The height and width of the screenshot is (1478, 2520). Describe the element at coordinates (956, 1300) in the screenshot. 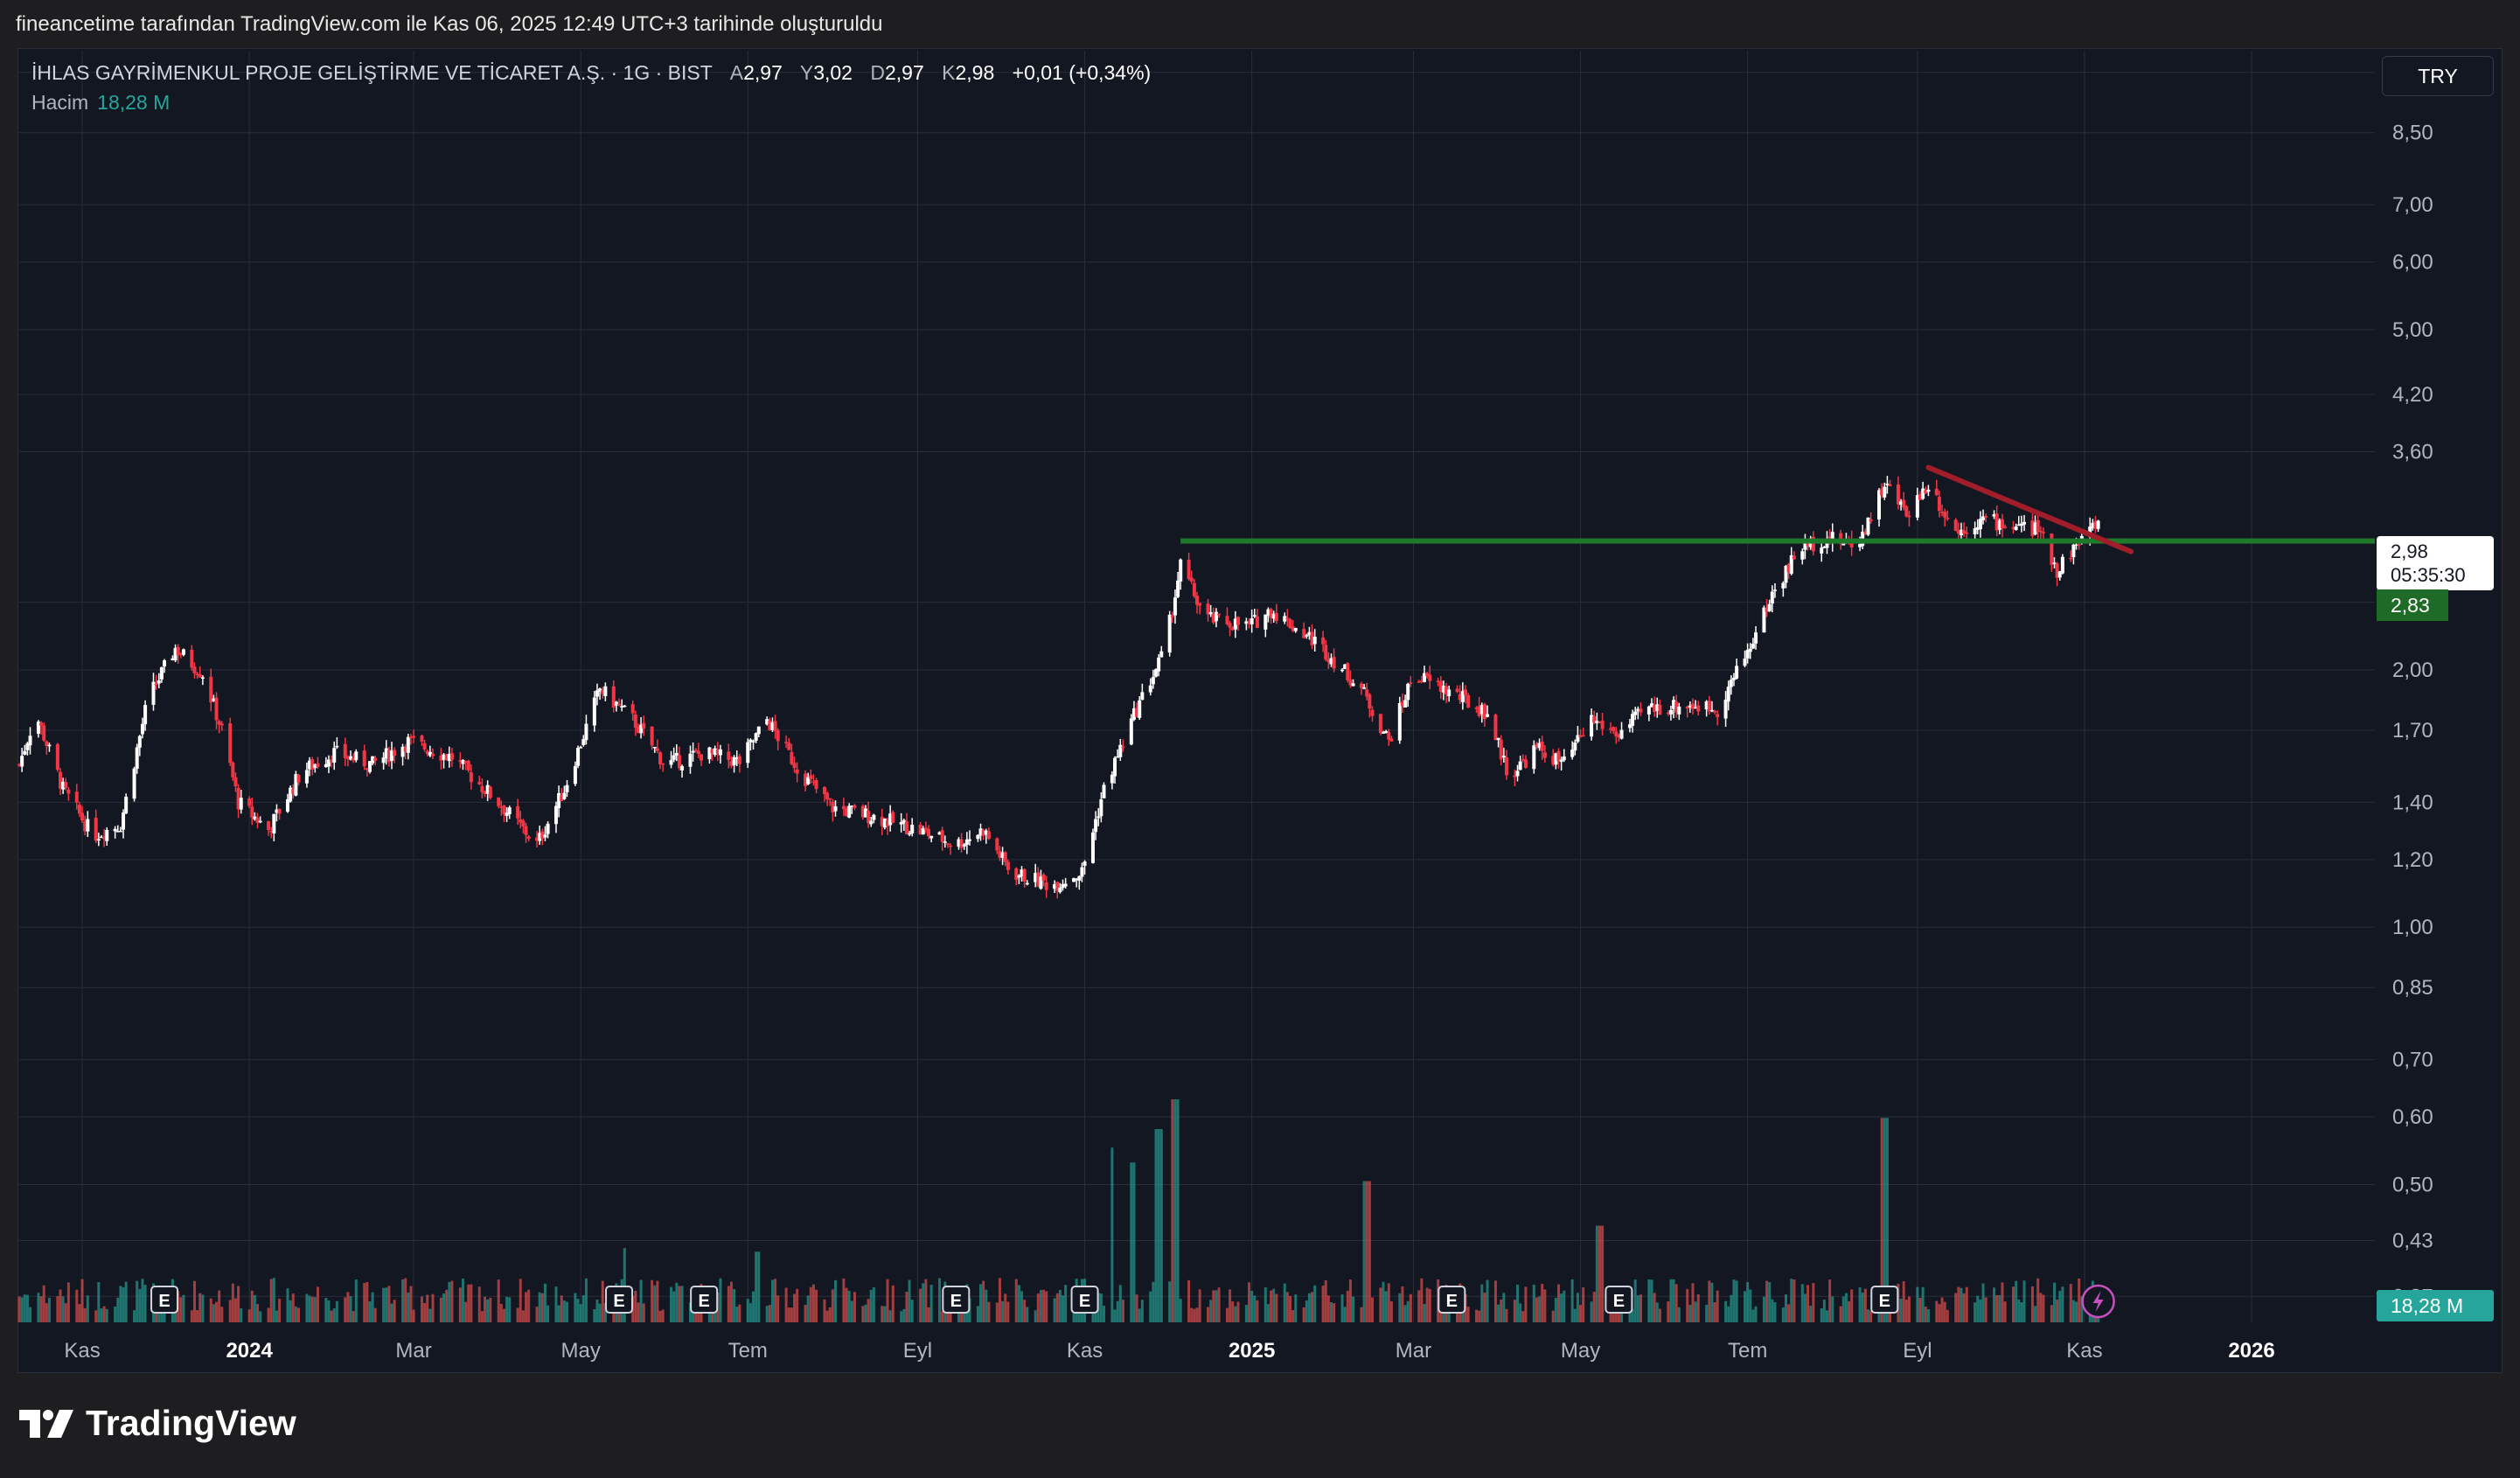

I see `earnings-marker` at that location.